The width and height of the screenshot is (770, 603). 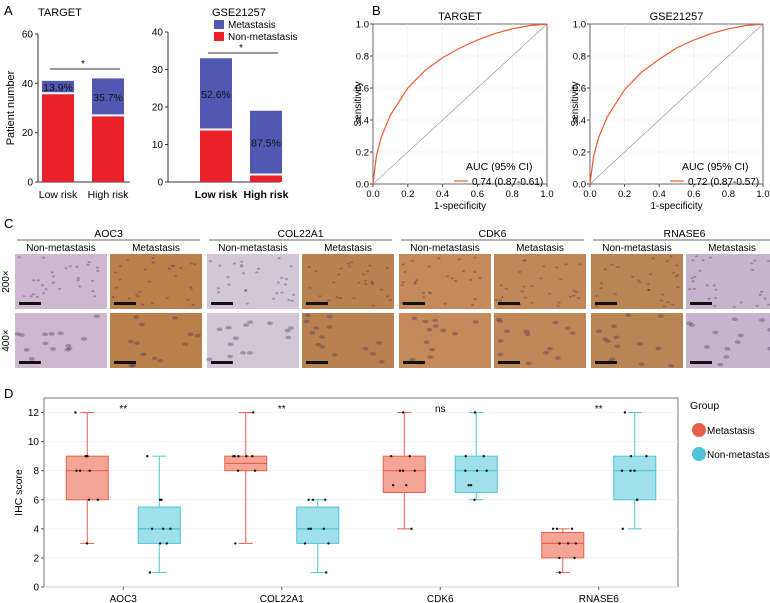 What do you see at coordinates (546, 194) in the screenshot?
I see `x-tick-label: 1.0` at bounding box center [546, 194].